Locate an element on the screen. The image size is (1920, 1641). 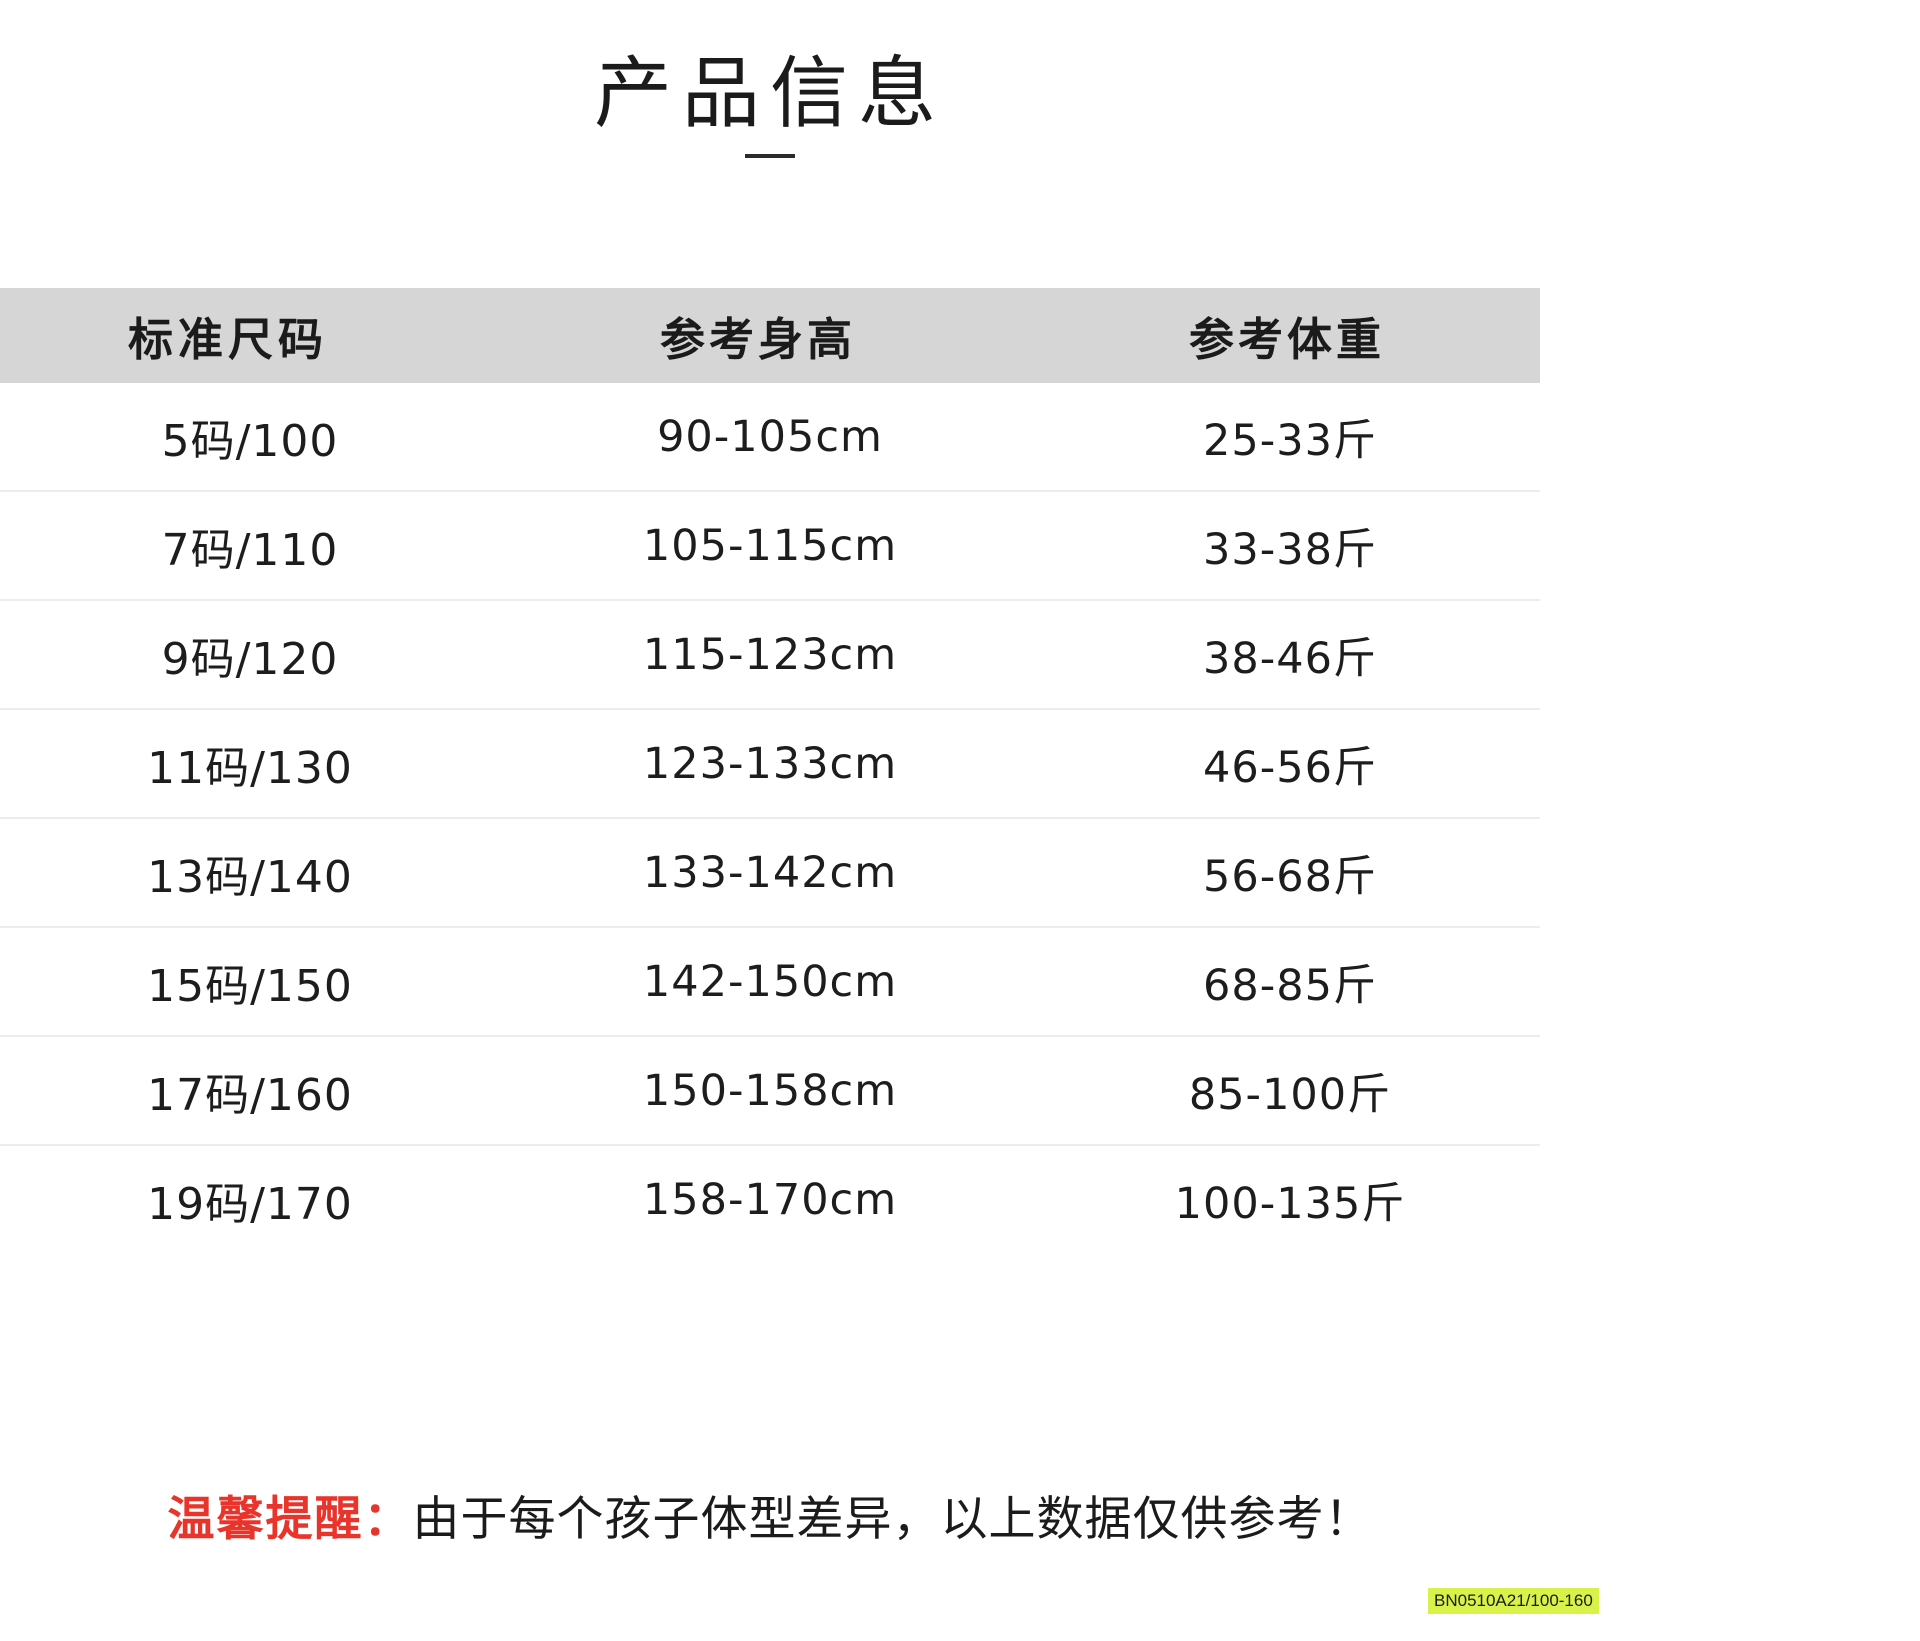
cell-size: 15码/150 is located at coordinates (250, 982).